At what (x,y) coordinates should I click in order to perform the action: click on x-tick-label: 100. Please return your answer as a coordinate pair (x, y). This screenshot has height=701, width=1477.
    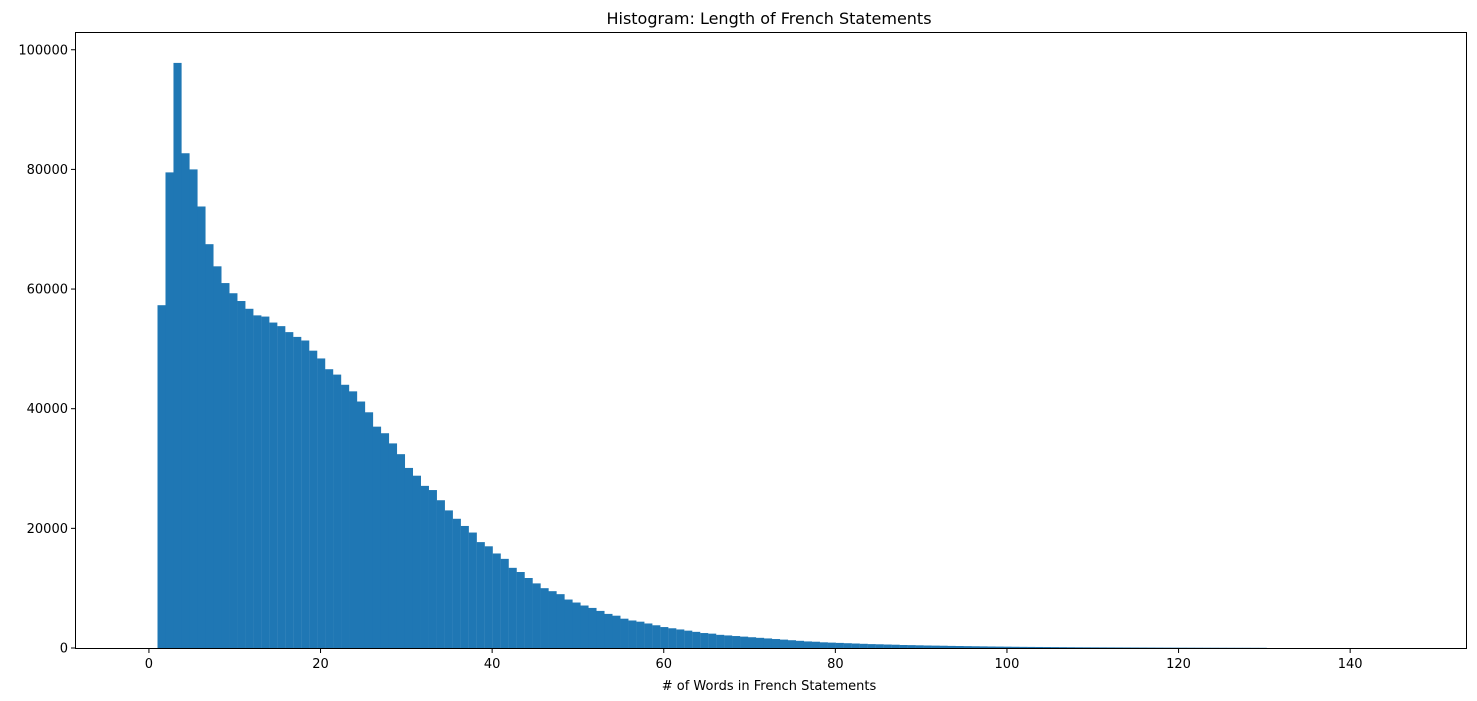
    Looking at the image, I should click on (1007, 664).